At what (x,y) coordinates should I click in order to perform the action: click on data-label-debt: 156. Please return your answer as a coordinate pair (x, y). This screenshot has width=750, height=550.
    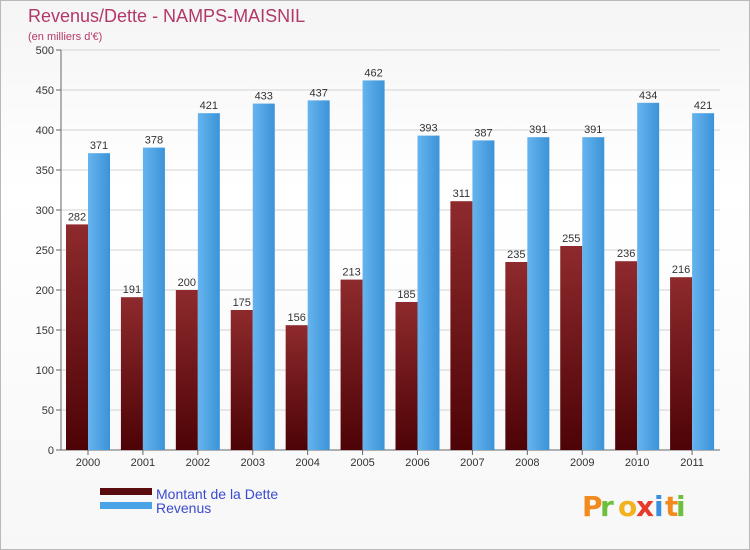
    Looking at the image, I should click on (296, 318).